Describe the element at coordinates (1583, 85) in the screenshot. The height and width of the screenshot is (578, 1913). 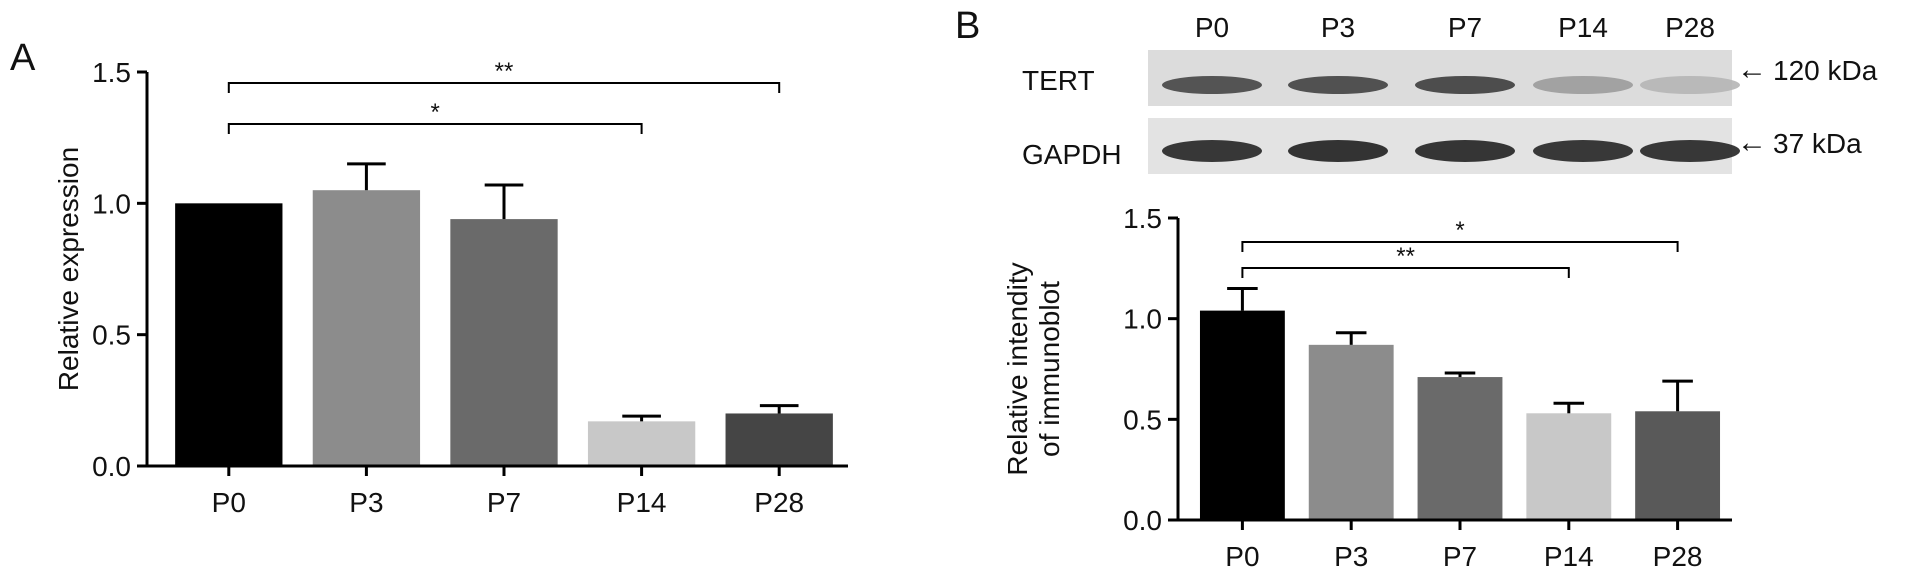
I see `blot-band-TERT-P14` at that location.